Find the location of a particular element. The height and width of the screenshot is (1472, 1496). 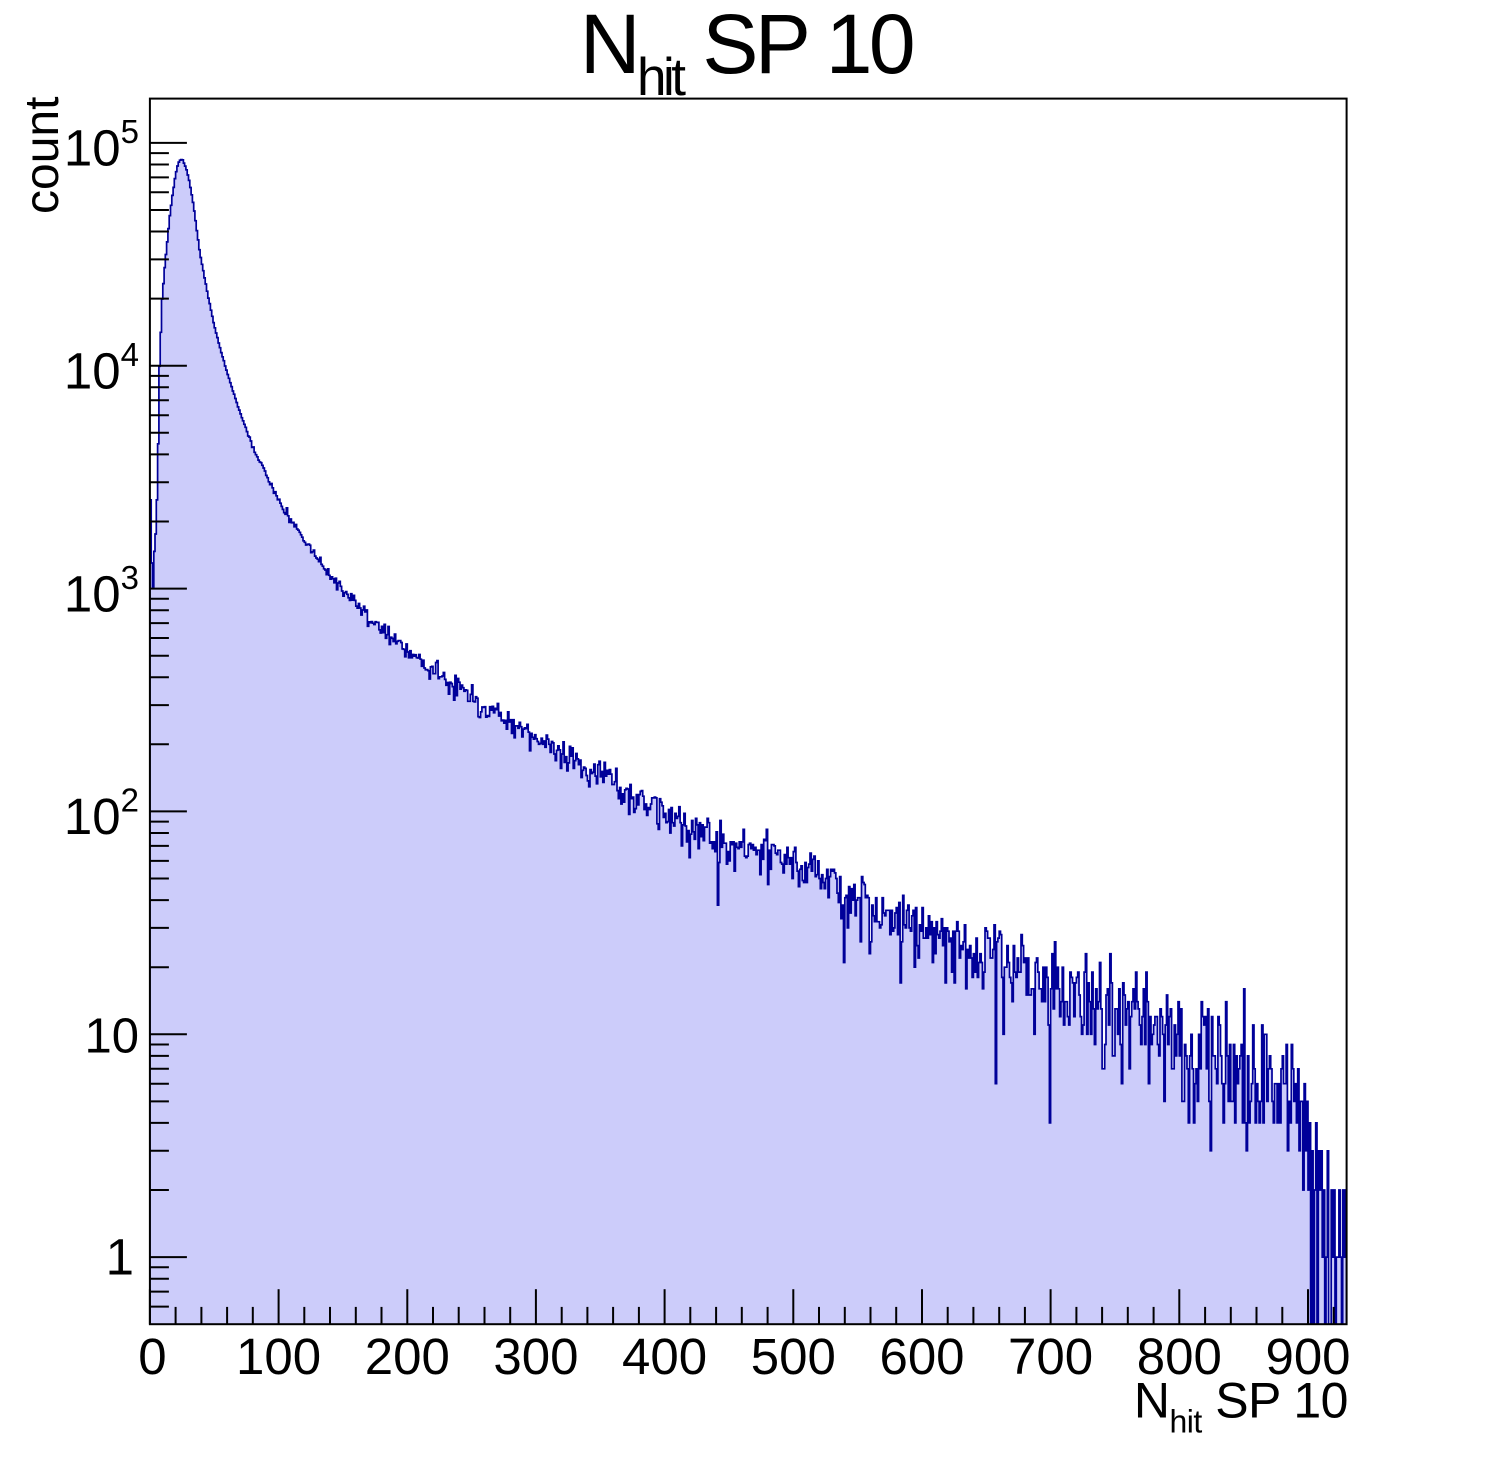

svg-text: 10 is located at coordinates (111, 1036).